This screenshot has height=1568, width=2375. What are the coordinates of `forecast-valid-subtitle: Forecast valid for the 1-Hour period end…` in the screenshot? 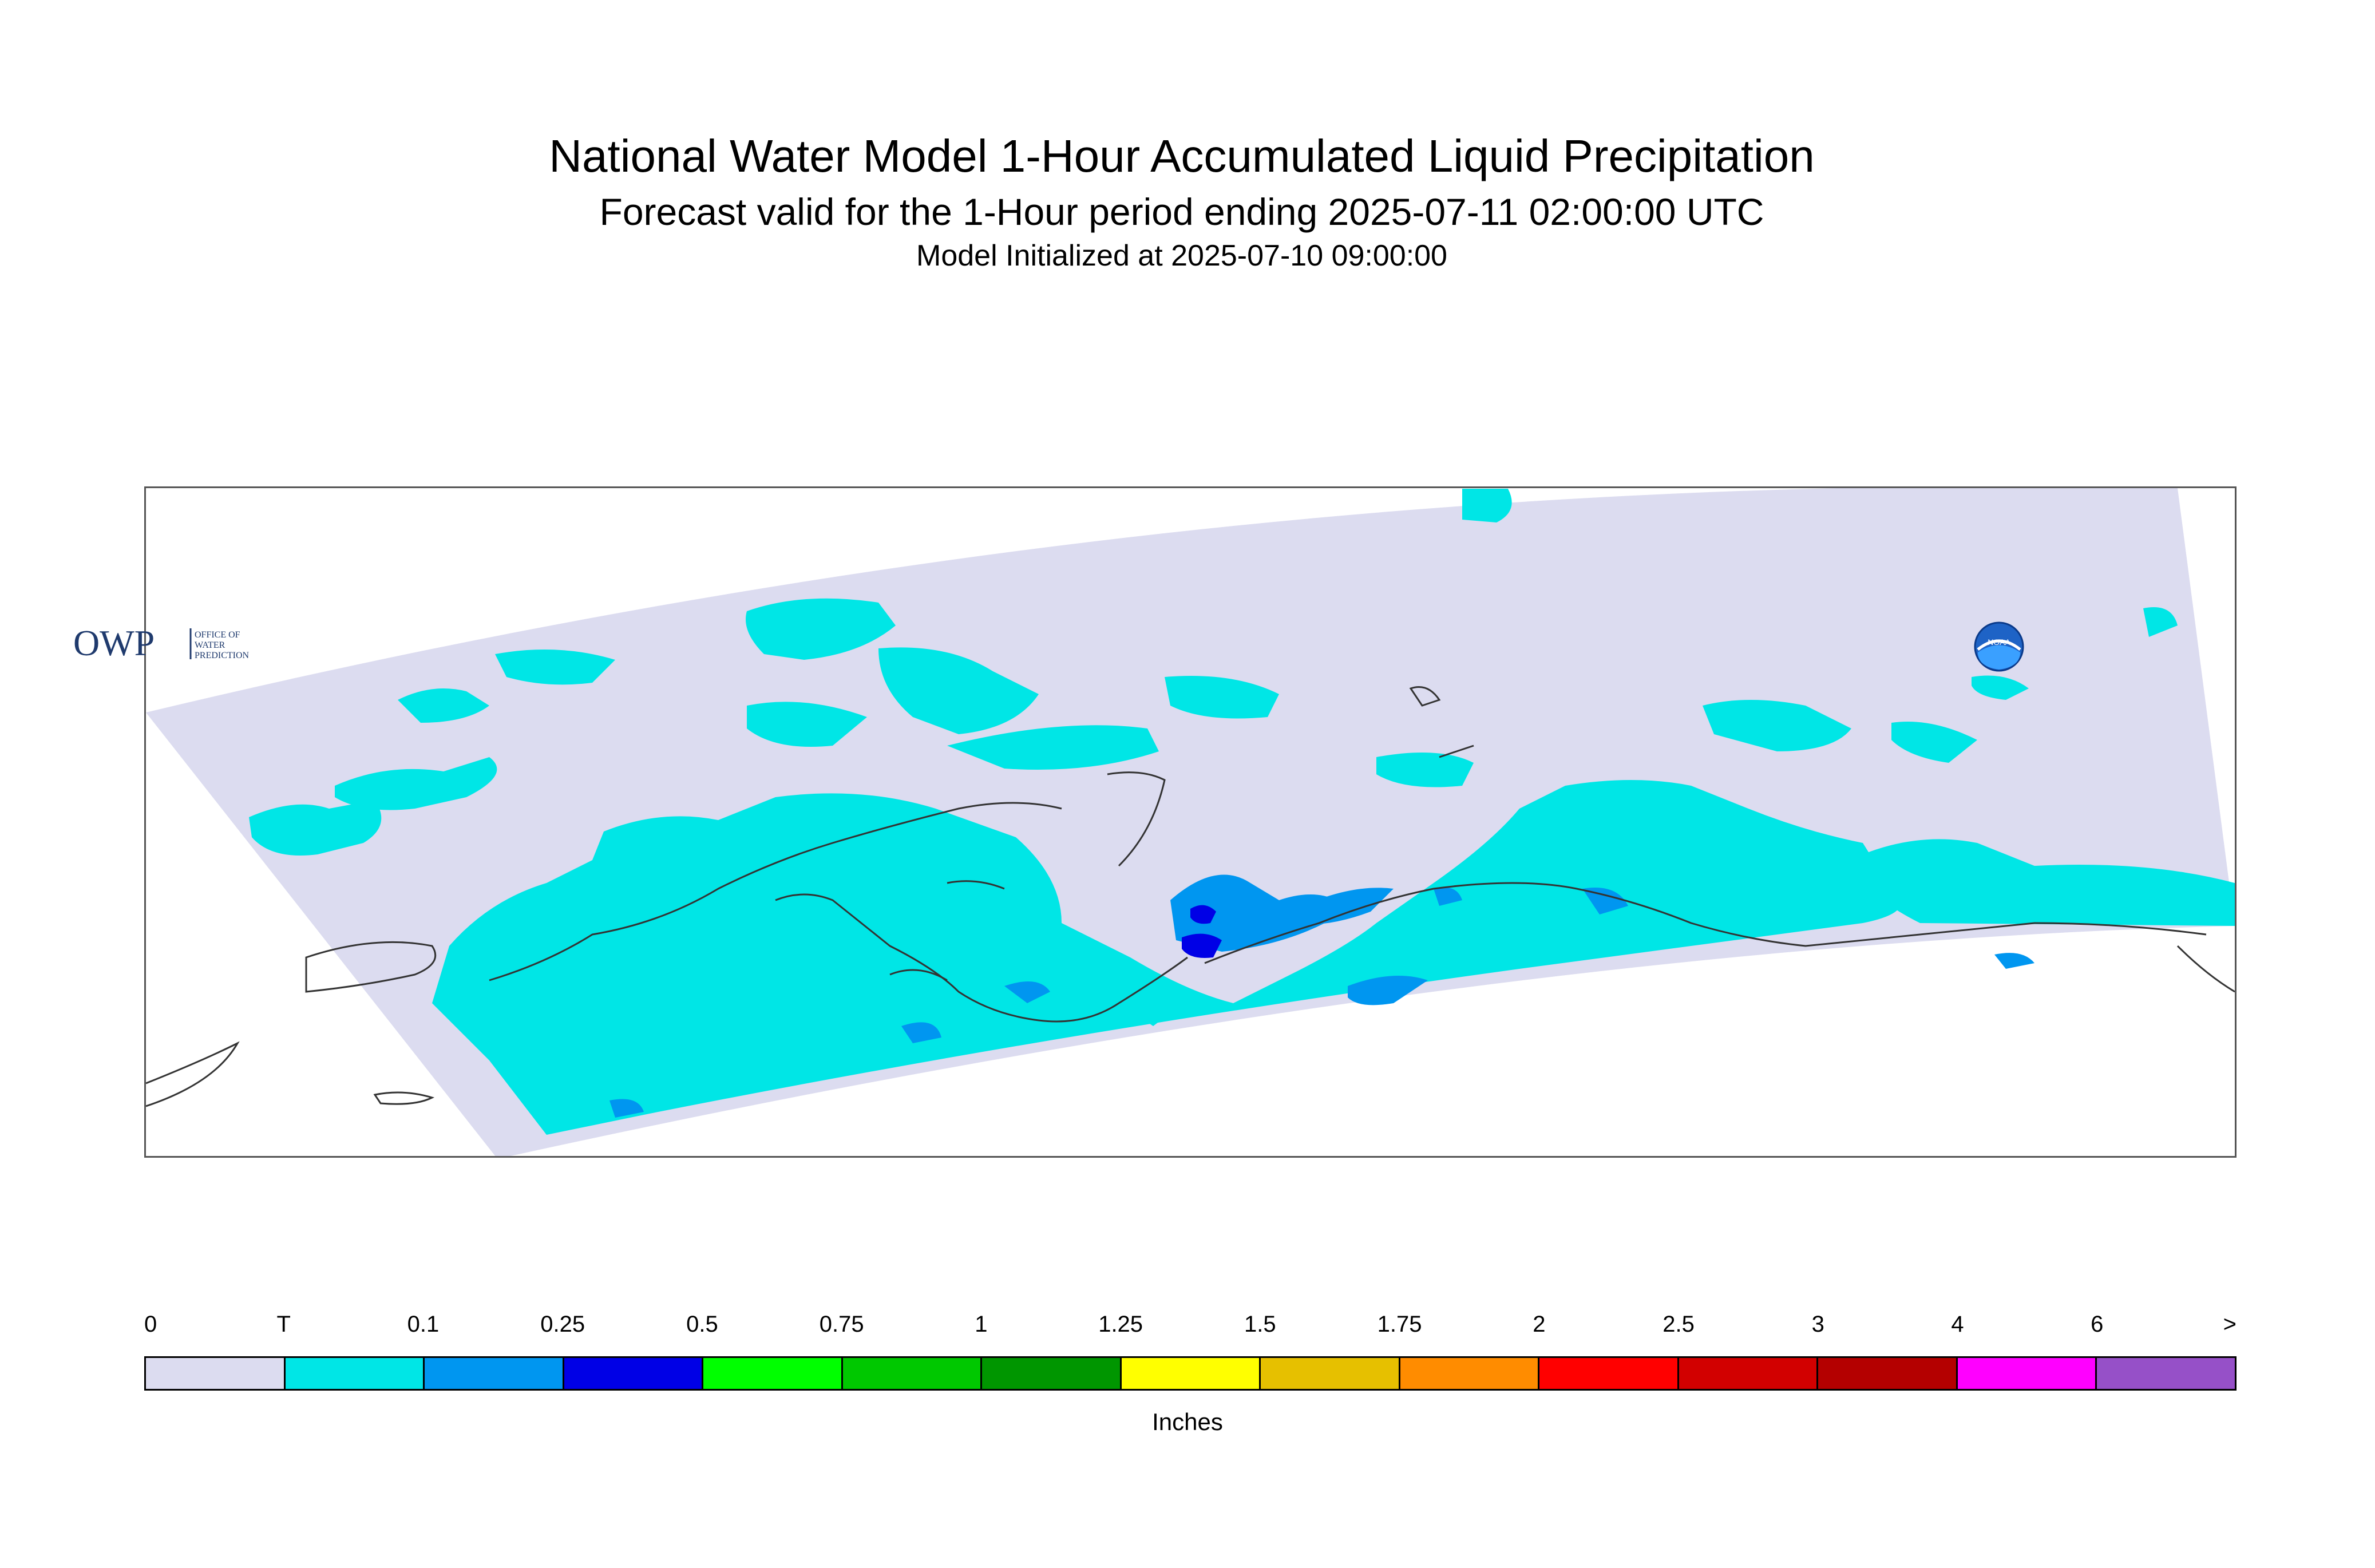 It's located at (1182, 212).